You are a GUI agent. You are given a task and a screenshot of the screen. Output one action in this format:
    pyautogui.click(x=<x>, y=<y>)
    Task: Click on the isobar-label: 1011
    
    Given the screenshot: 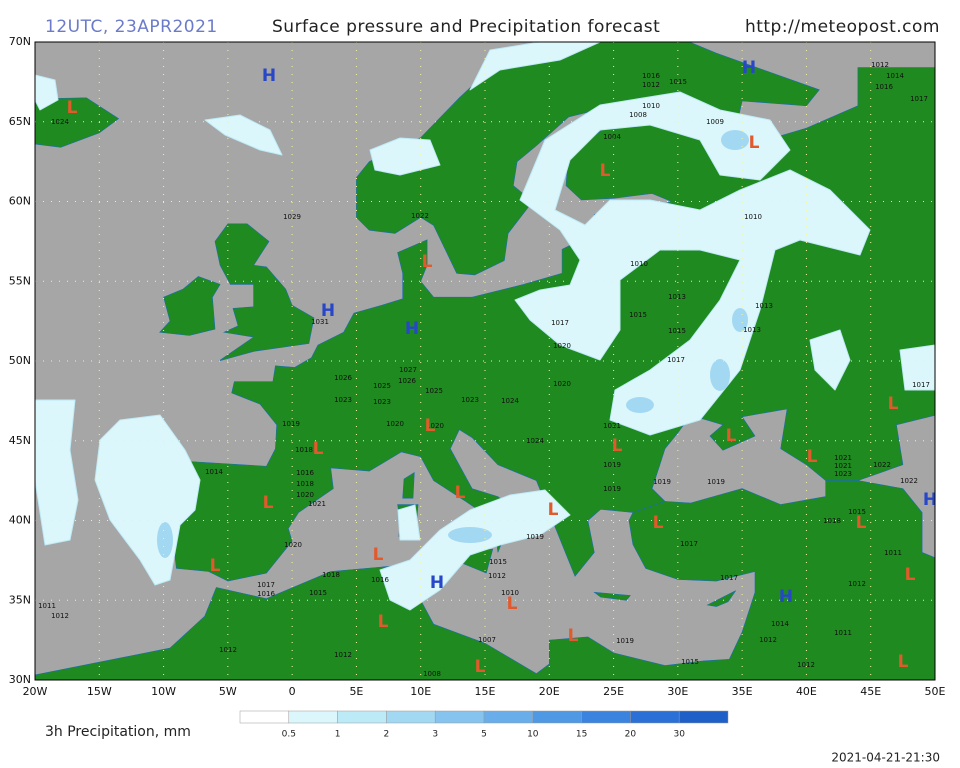 What is the action you would take?
    pyautogui.click(x=47, y=606)
    